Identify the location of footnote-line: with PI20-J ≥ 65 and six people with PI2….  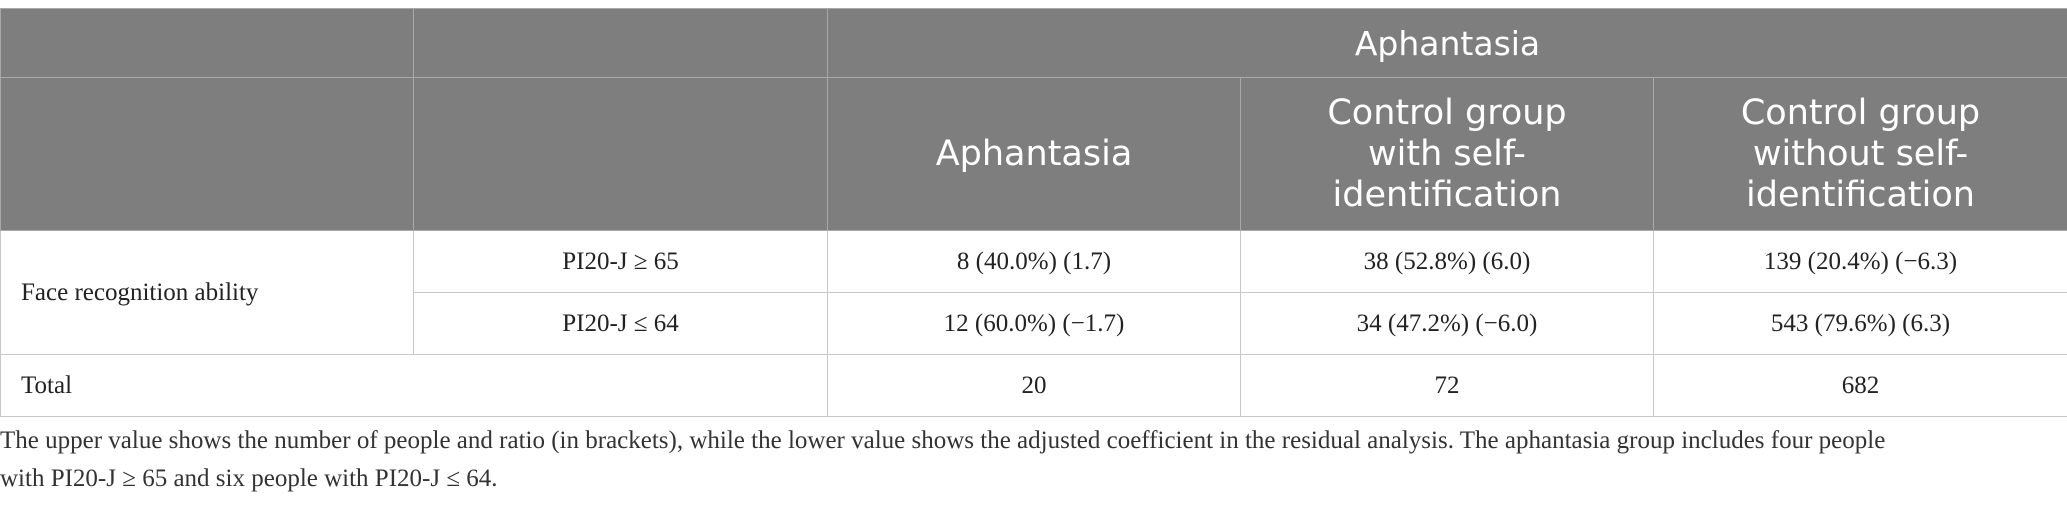
(249, 478).